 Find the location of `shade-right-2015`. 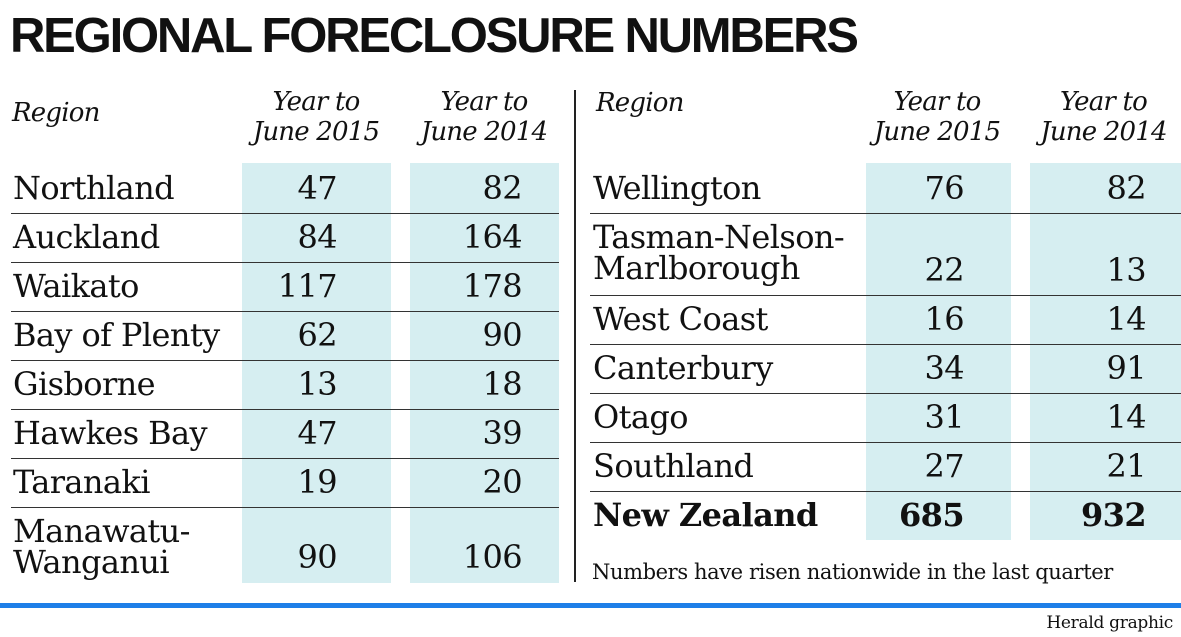

shade-right-2015 is located at coordinates (938, 351).